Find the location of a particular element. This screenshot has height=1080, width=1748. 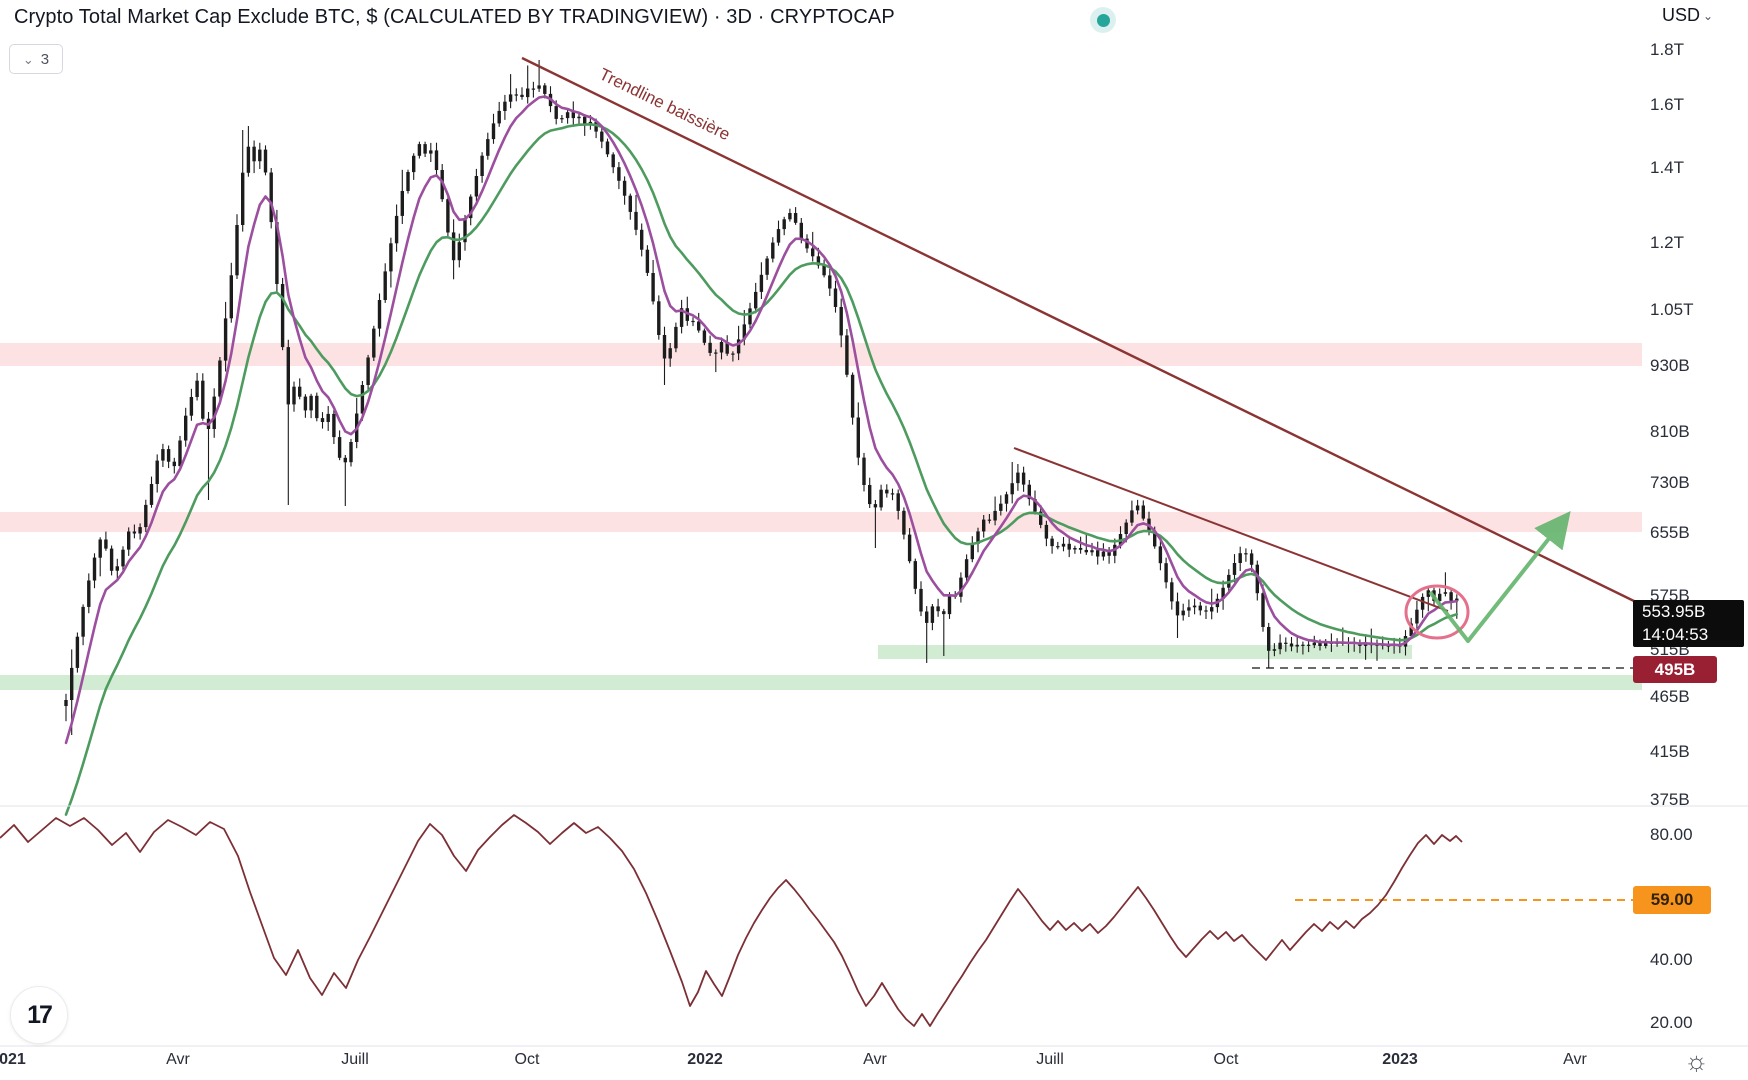

price-tick: 930B is located at coordinates (1670, 365).